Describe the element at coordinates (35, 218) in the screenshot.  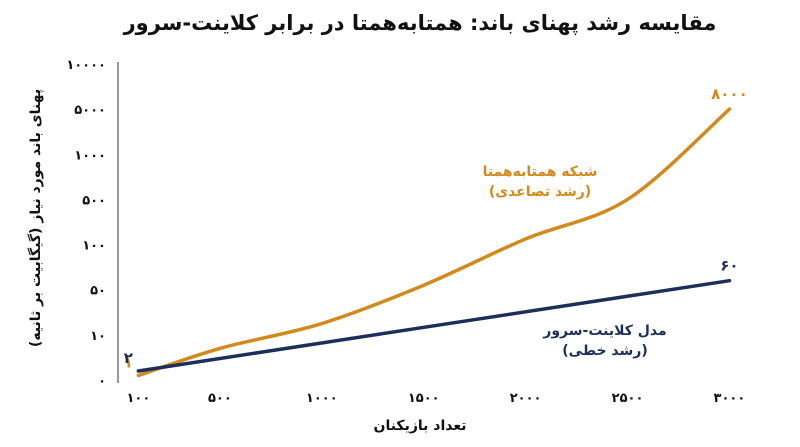
I see `y-axis-title: پهنای باند مورد نیاز (گیگابیت بر ثانیه)` at that location.